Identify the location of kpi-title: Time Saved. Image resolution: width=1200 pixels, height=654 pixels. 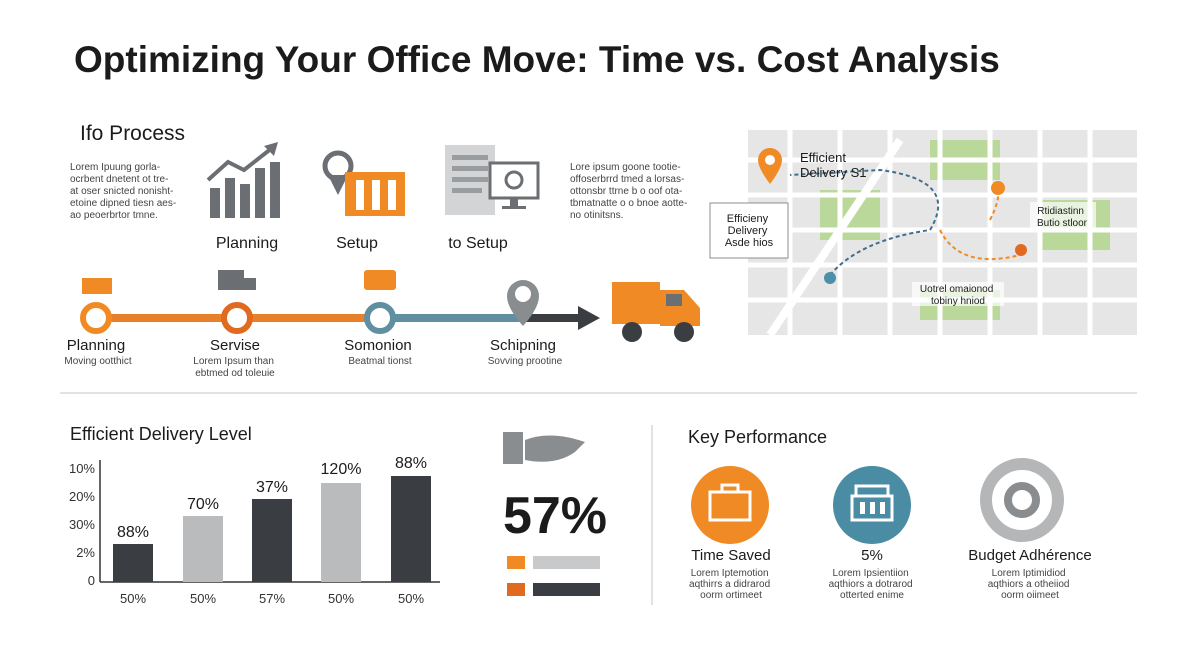
(730, 555).